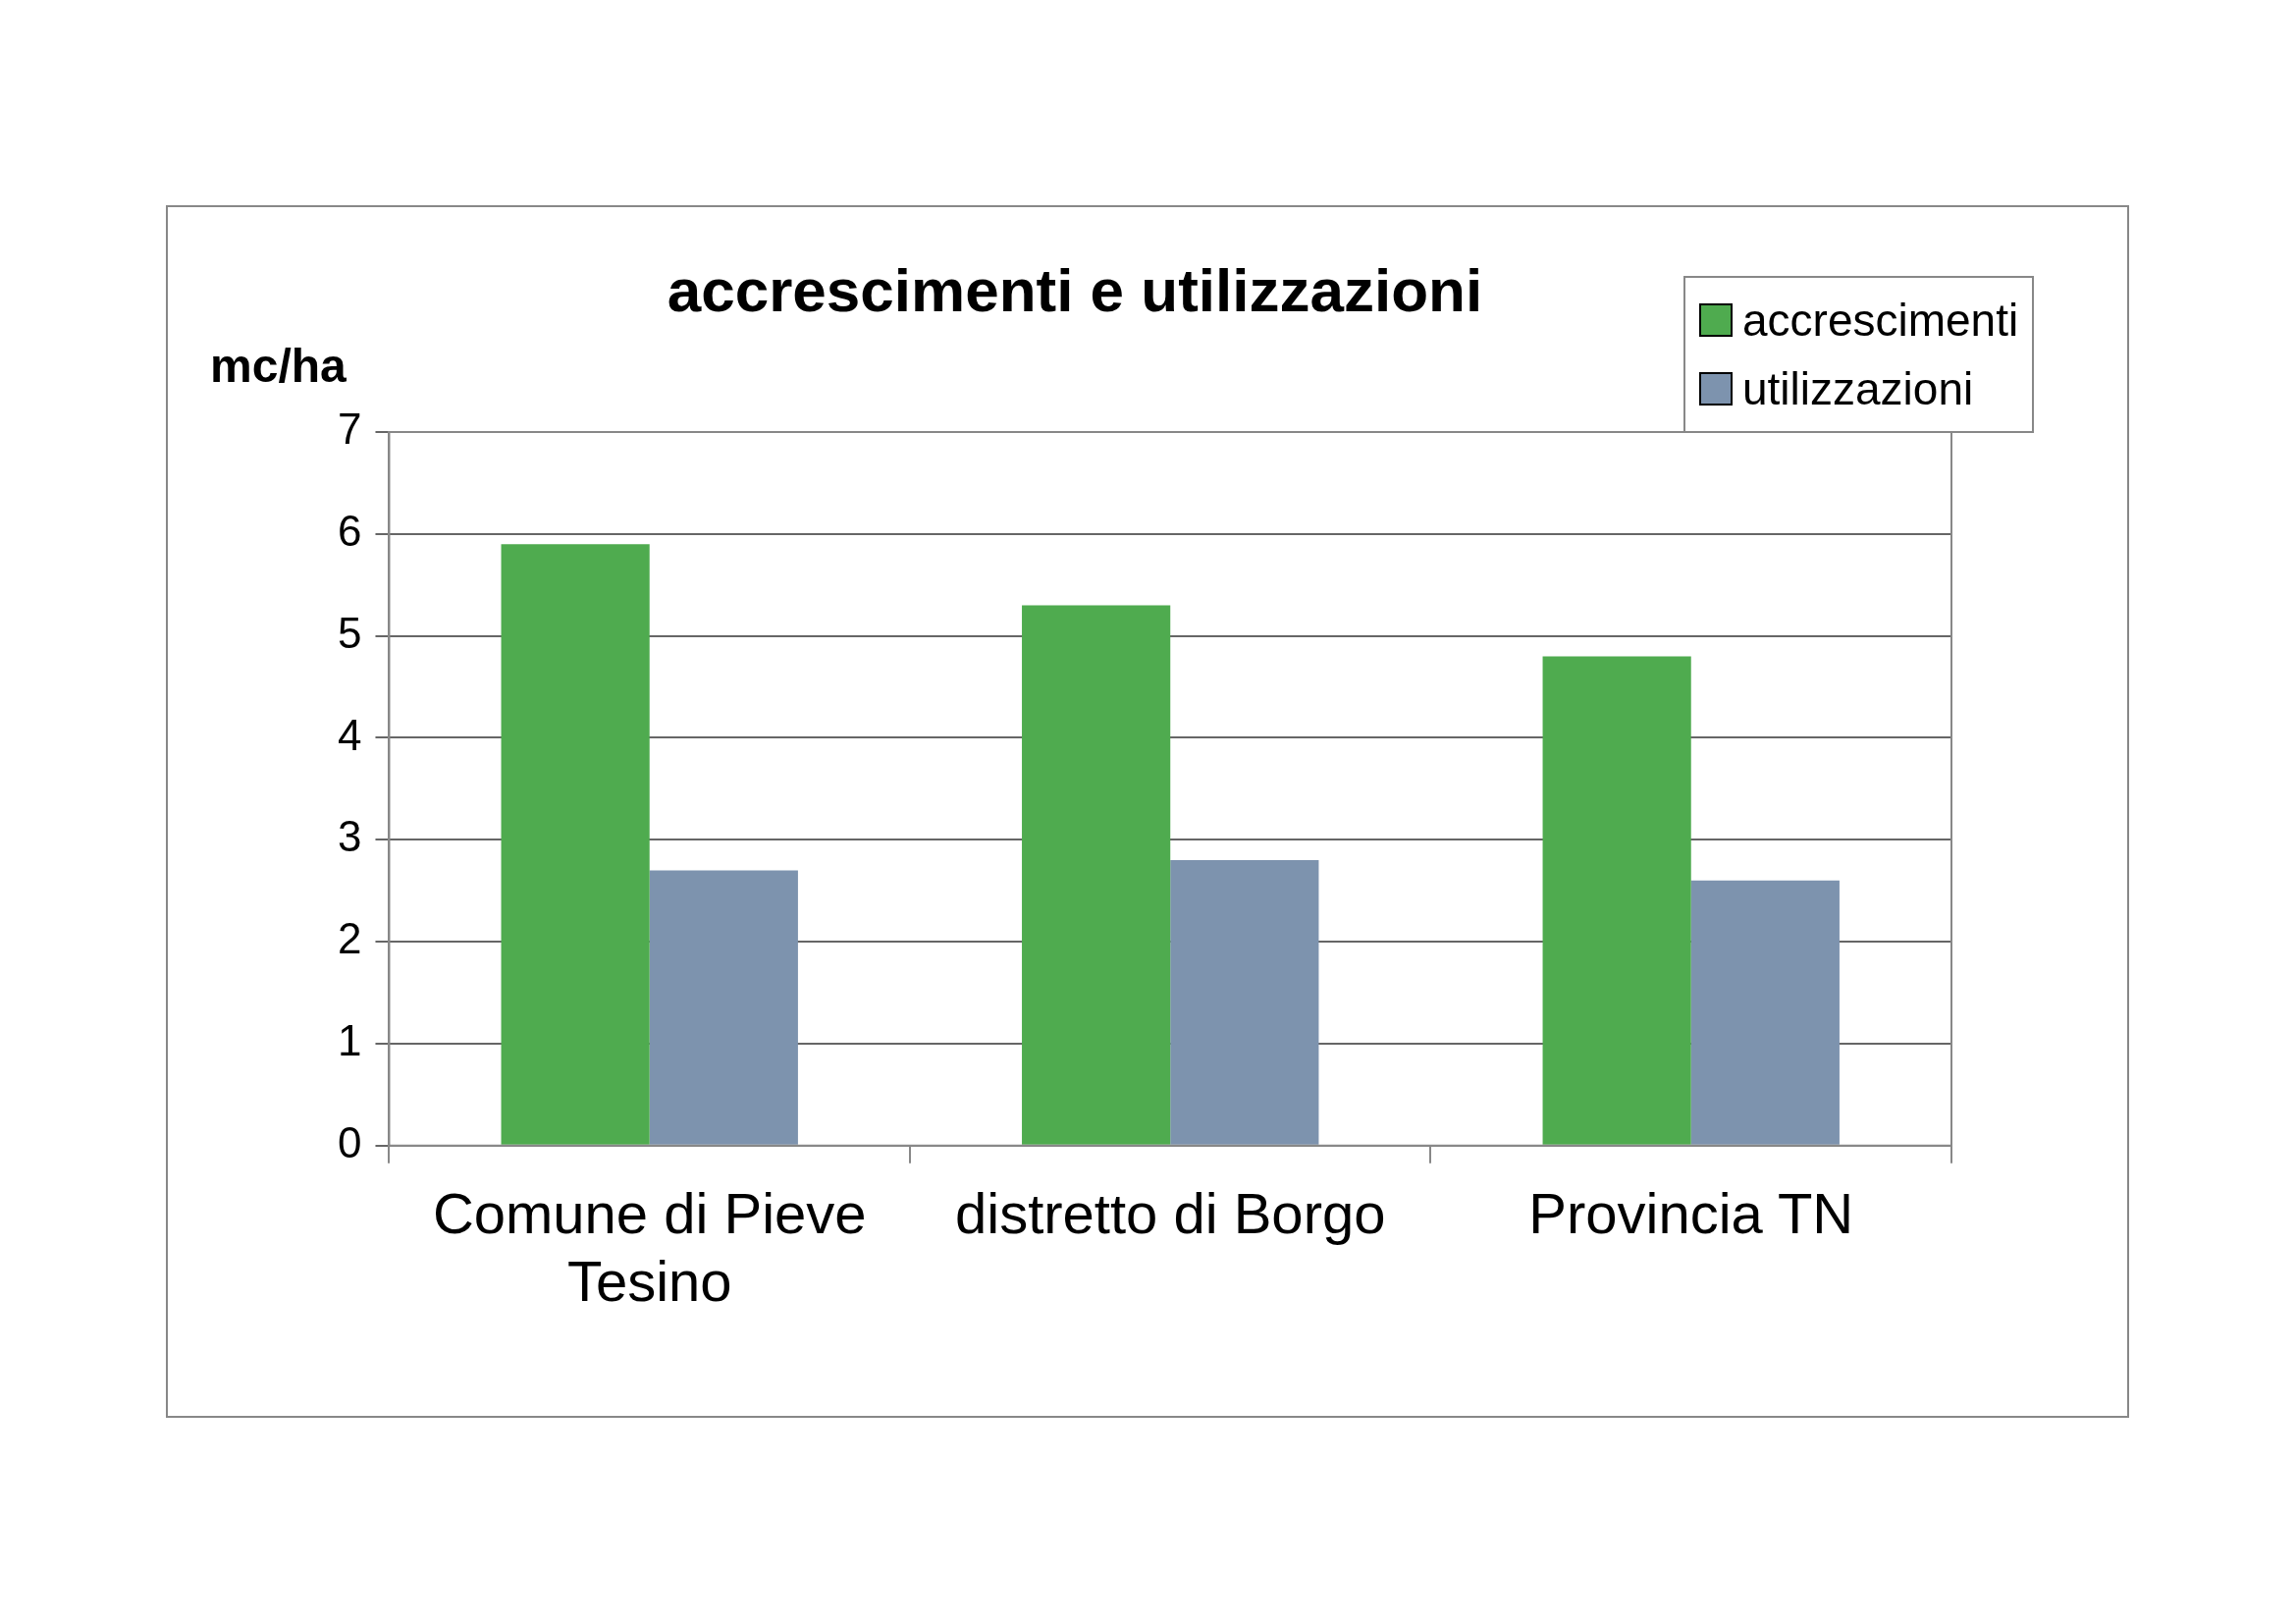 The image size is (2296, 1624). What do you see at coordinates (649, 1247) in the screenshot?
I see `x-tick-label: Comune di Pieve Tesino` at bounding box center [649, 1247].